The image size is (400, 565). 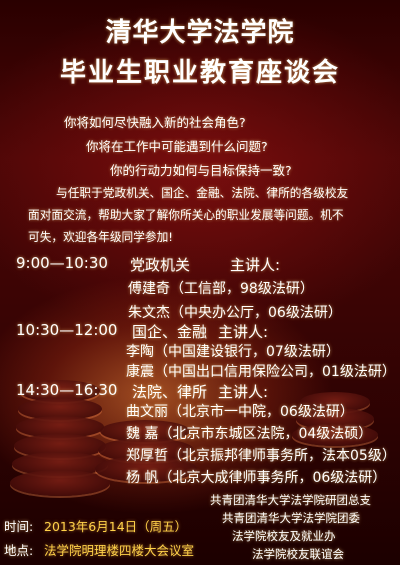 What do you see at coordinates (256, 478) in the screenshot?
I see `session-3-speaker-4: 杨 帆（北京大成律师事务所，06级法研）` at bounding box center [256, 478].